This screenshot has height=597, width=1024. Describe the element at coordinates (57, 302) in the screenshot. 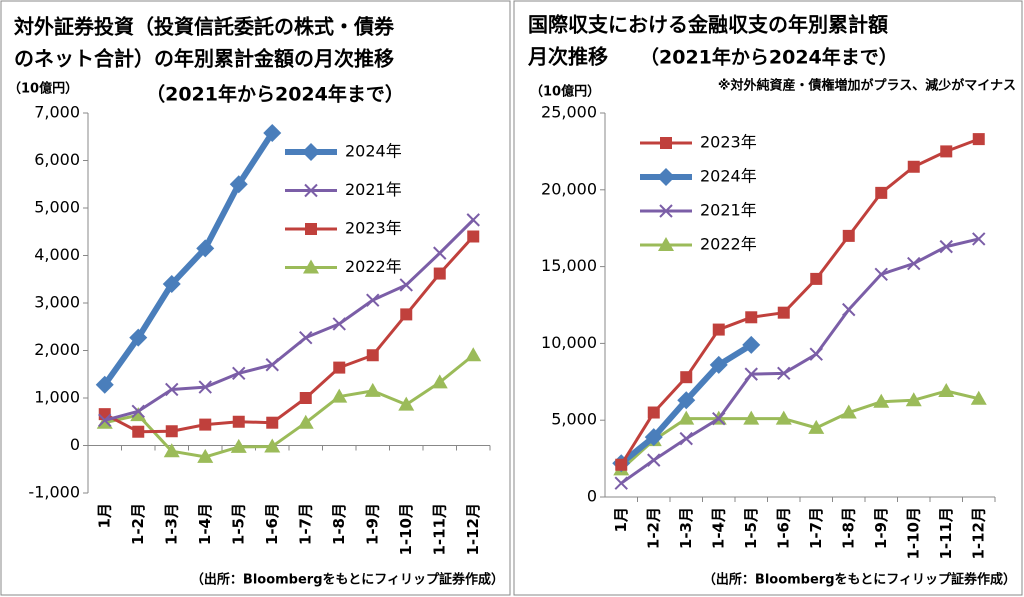

I see `y-tick-label: 3,000` at that location.